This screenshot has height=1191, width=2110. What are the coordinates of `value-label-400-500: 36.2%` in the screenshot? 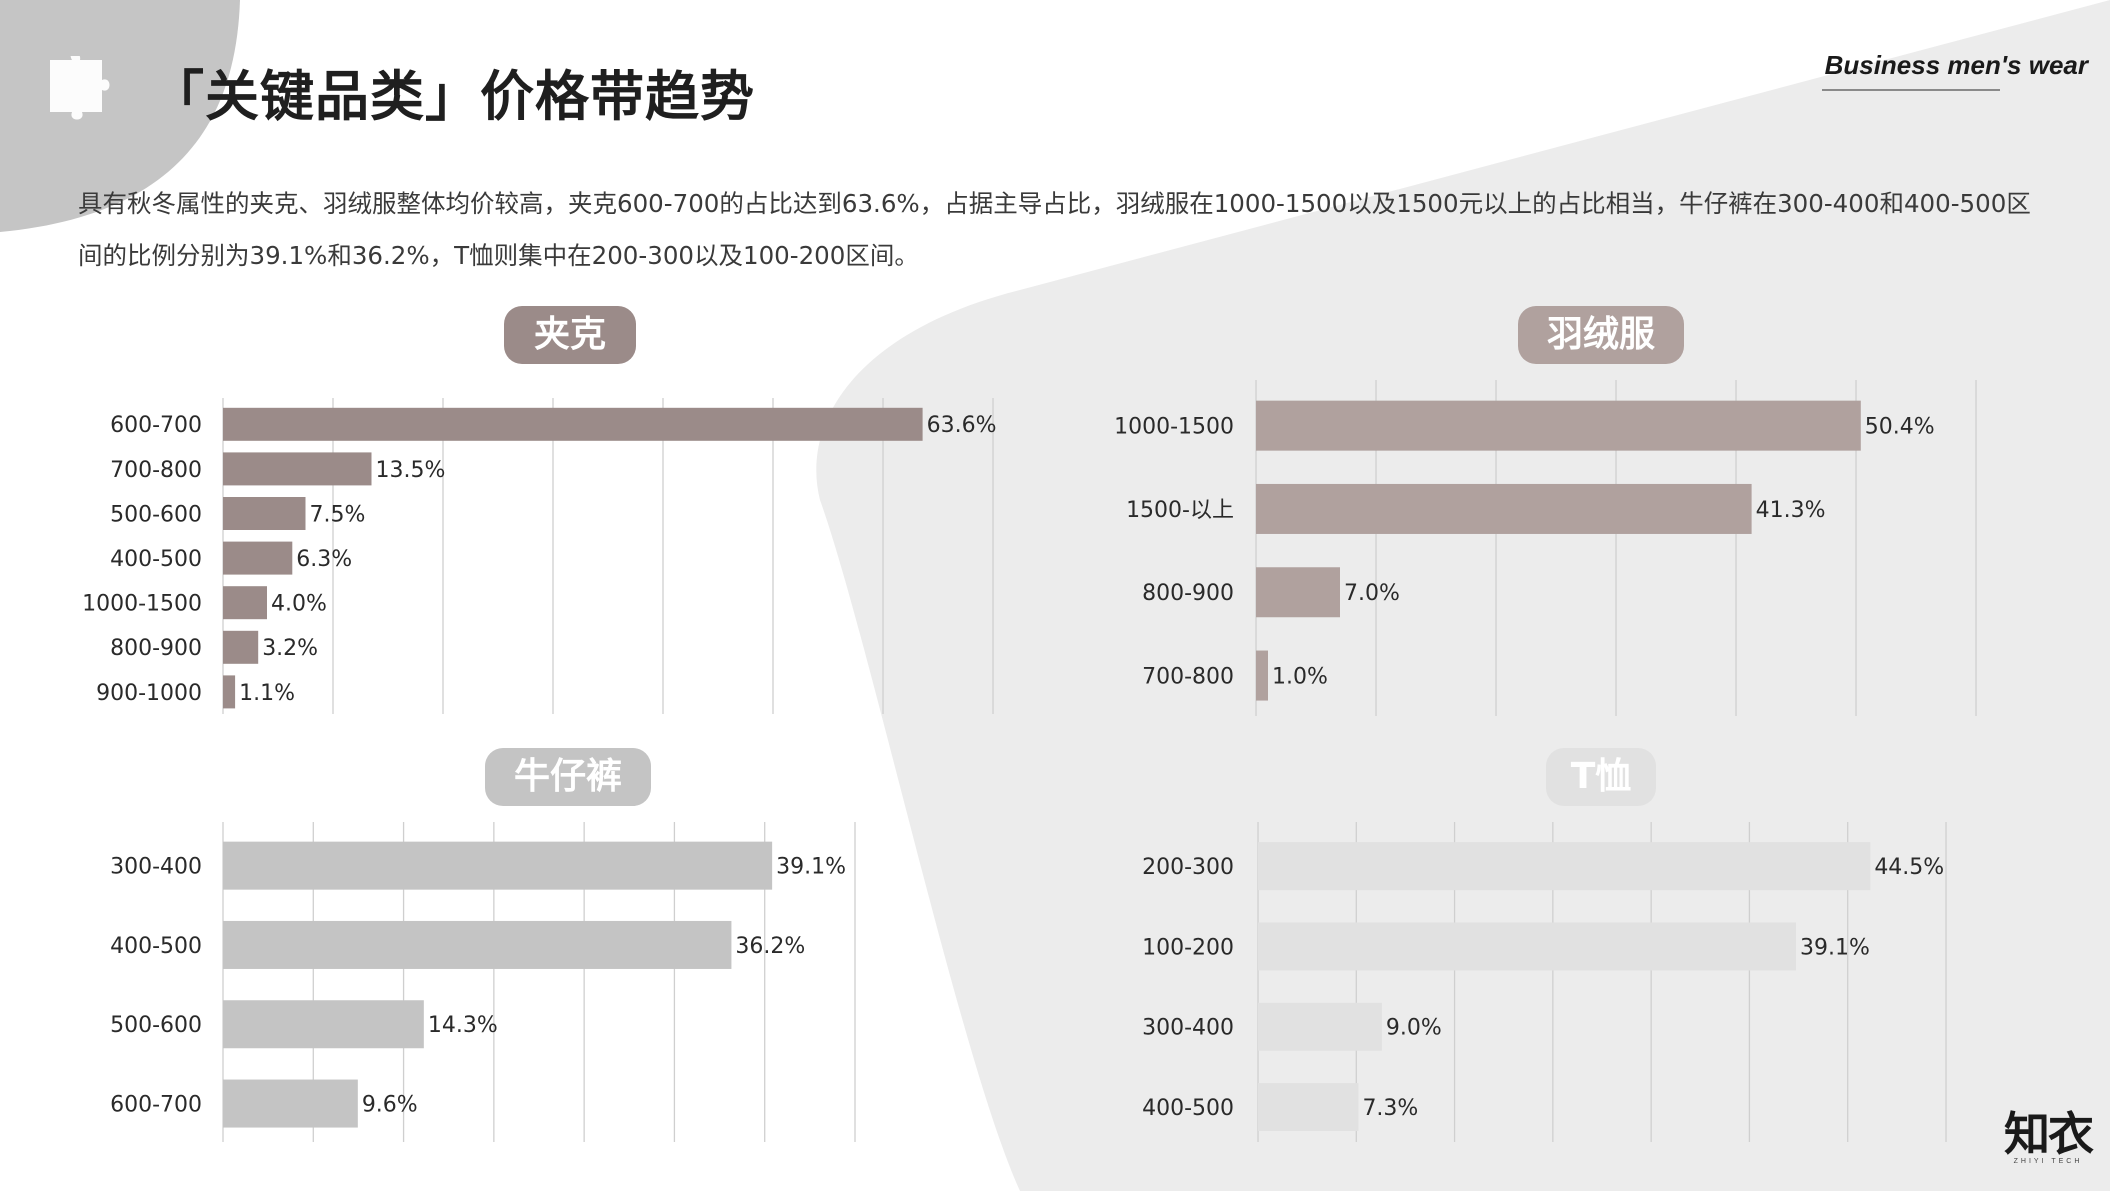 It's located at (770, 946).